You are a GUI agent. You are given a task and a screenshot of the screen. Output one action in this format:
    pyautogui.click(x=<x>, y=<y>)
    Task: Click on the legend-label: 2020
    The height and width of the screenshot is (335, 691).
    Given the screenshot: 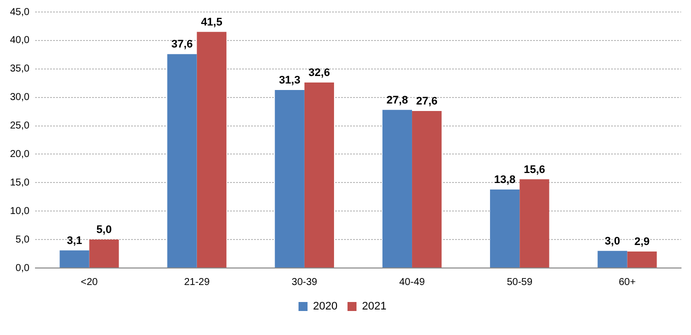 What is the action you would take?
    pyautogui.click(x=325, y=306)
    